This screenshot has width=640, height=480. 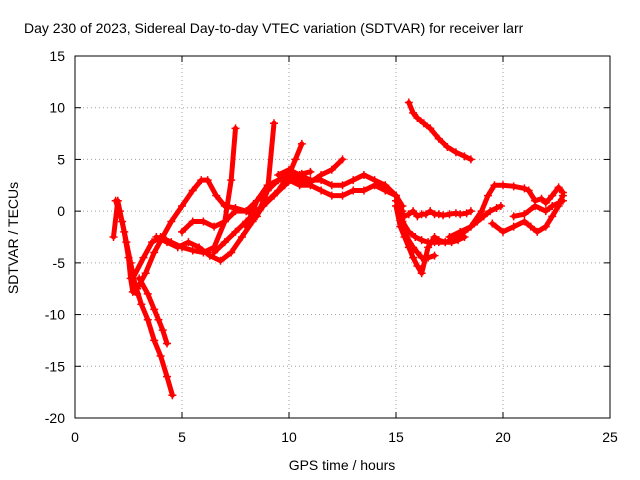 I want to click on x-tick-label: 25, so click(x=610, y=437).